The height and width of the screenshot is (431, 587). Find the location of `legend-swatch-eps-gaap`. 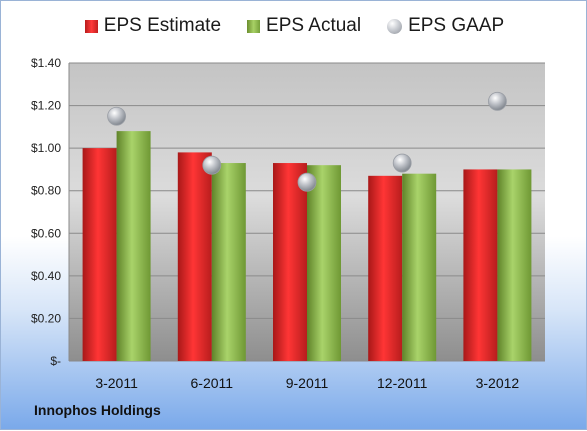

legend-swatch-eps-gaap is located at coordinates (395, 26).